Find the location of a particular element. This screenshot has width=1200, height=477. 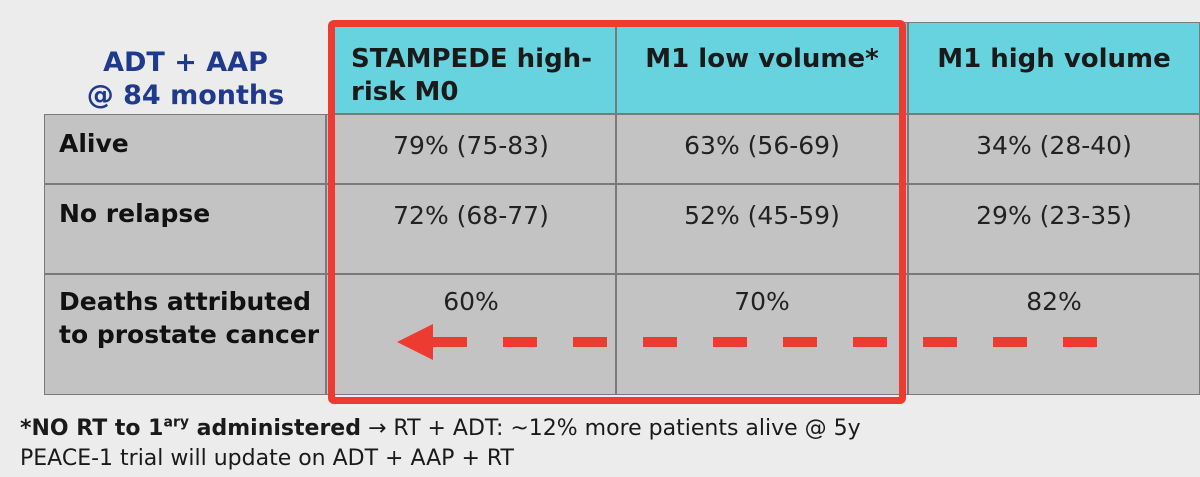

cell-no-relapse-stampede: 72% (68-77) is located at coordinates (471, 229).